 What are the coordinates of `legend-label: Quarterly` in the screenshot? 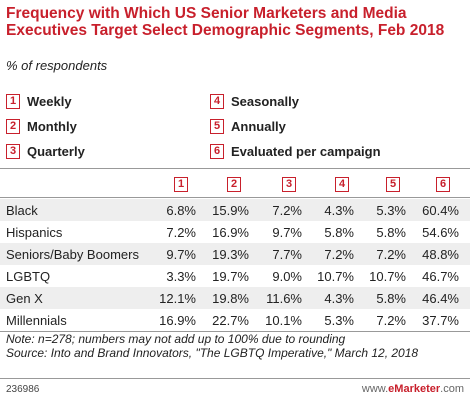 It's located at (56, 151).